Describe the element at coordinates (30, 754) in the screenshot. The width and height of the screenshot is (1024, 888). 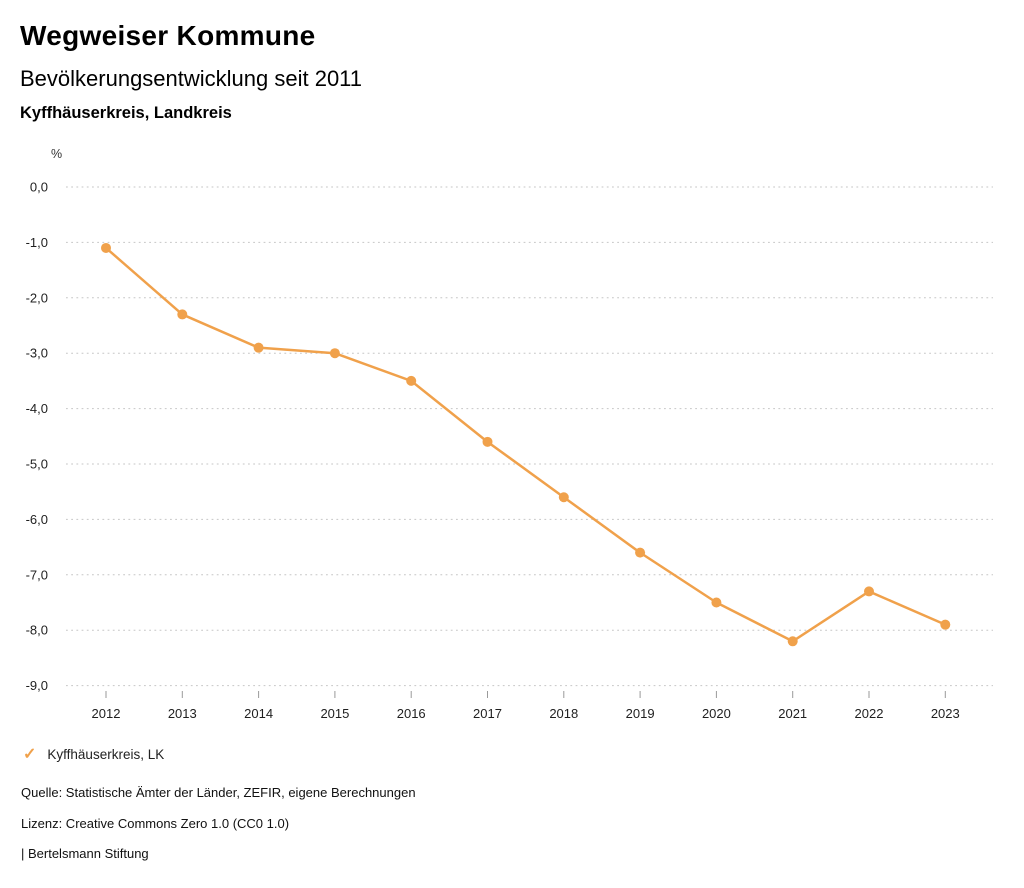
I see `check-icon: ✓` at that location.